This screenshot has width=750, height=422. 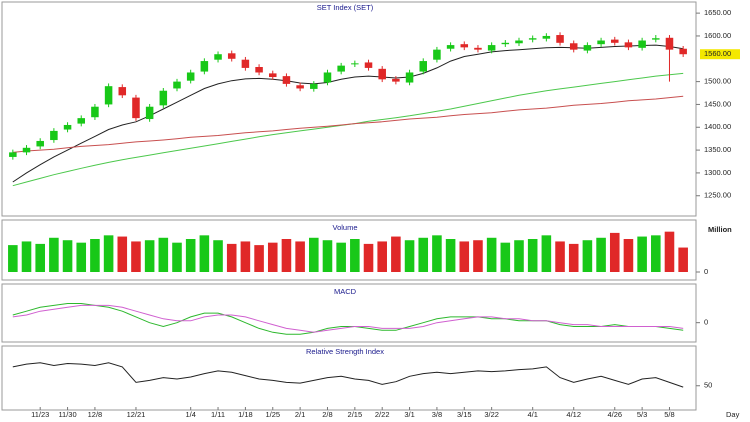 I want to click on panel-title: MACD, so click(x=345, y=291).